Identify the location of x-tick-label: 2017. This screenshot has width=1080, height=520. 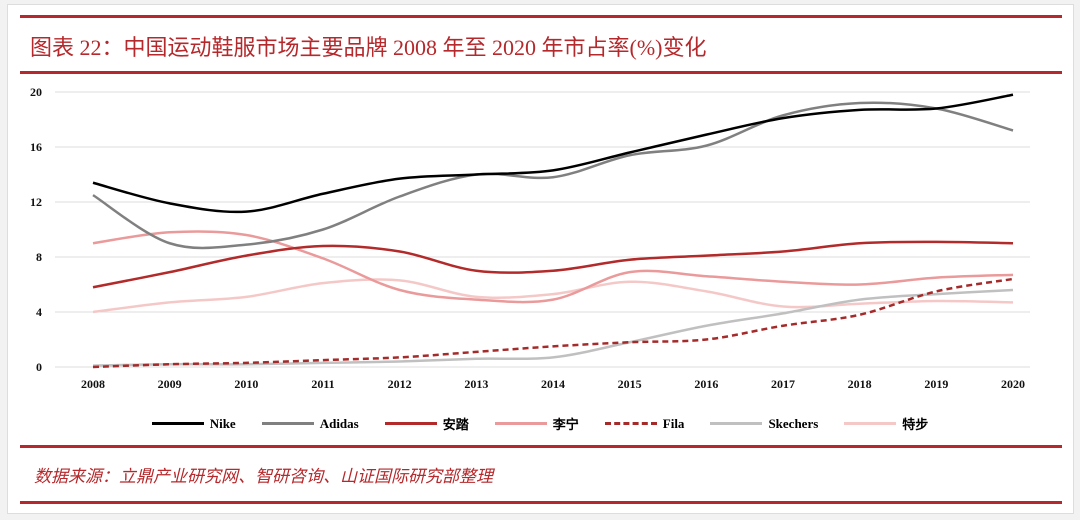
(783, 384).